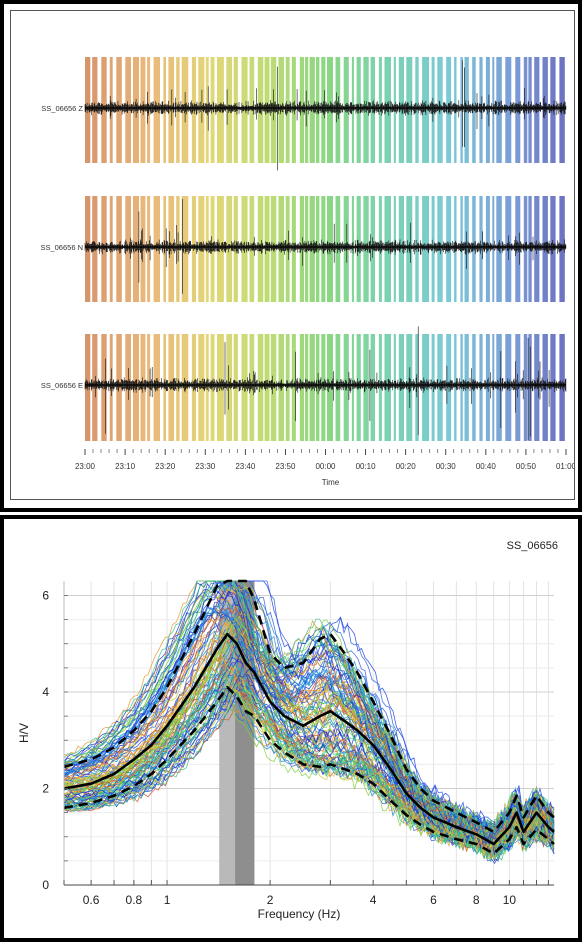 This screenshot has width=582, height=942. What do you see at coordinates (476, 900) in the screenshot?
I see `x-tick-label: 8` at bounding box center [476, 900].